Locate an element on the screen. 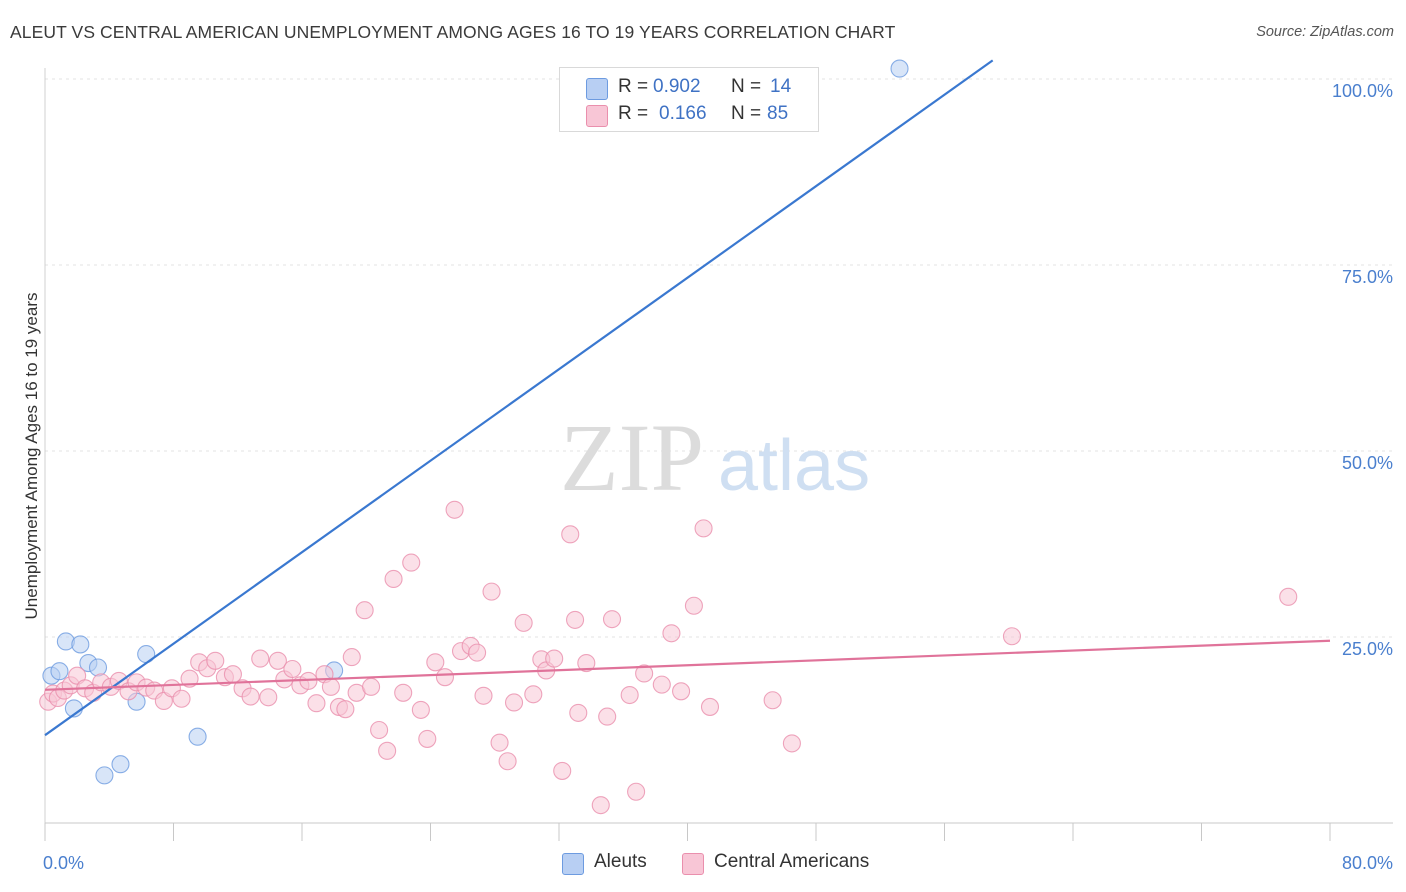 This screenshot has width=1406, height=892. bottom-legend-swatch-central-americans is located at coordinates (693, 864).